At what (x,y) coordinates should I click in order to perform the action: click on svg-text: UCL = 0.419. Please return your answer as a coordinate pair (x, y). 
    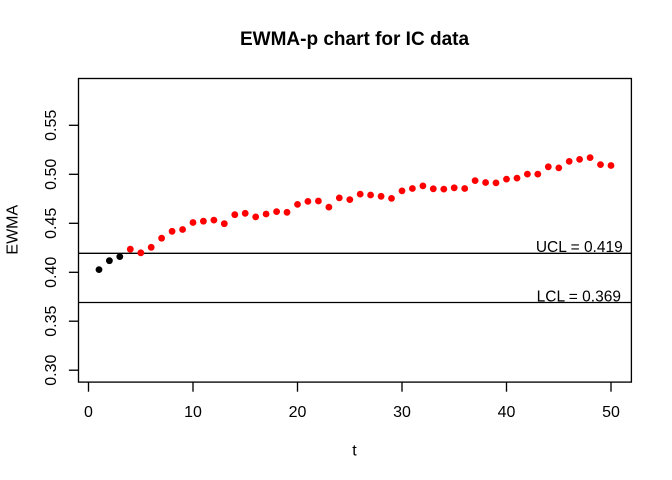
    Looking at the image, I should click on (579, 247).